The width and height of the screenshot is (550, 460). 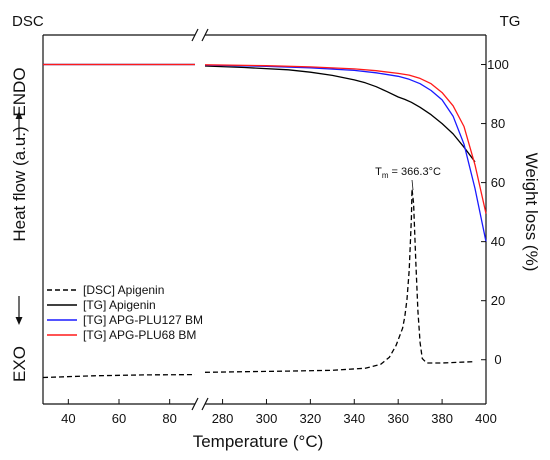 What do you see at coordinates (531, 212) in the screenshot?
I see `y-axis-title-right: Weight loss (%)` at bounding box center [531, 212].